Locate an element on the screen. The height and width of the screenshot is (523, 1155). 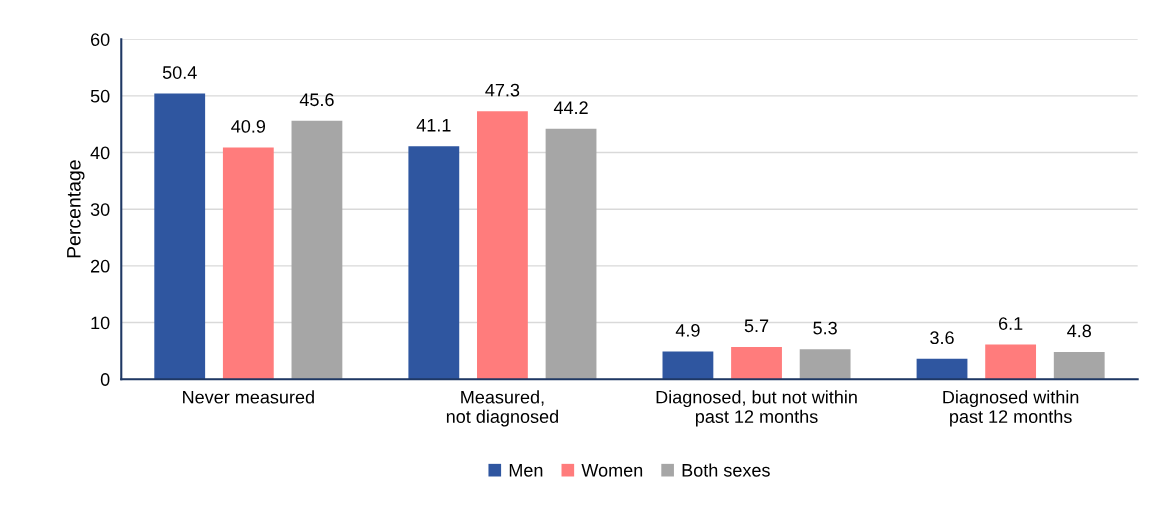
x-tick-label: Never measured is located at coordinates (248, 397).